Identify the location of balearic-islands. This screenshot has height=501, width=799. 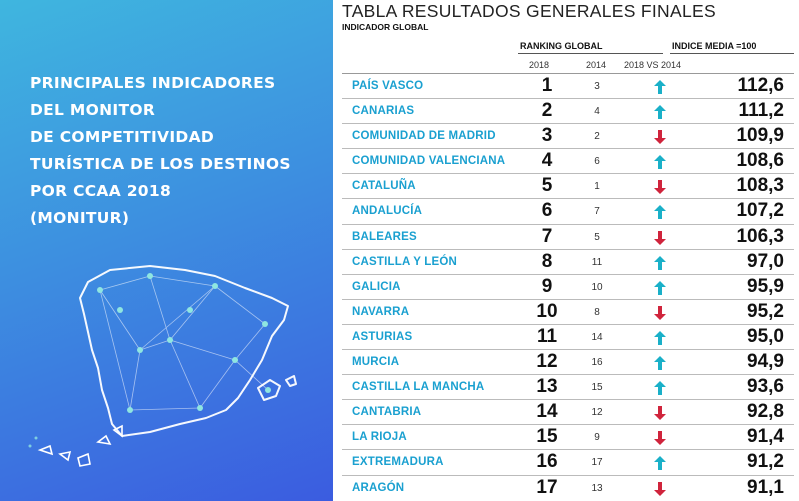
(277, 388).